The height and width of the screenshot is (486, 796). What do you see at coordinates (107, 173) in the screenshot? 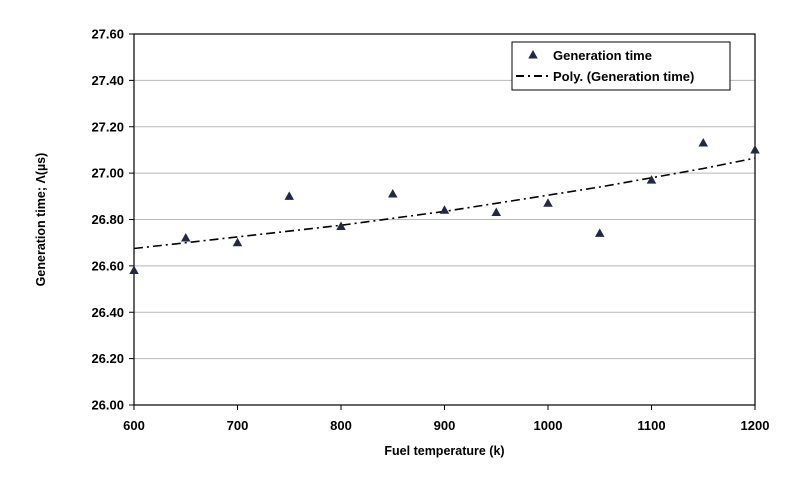
I see `y-tick-label: 27.00` at bounding box center [107, 173].